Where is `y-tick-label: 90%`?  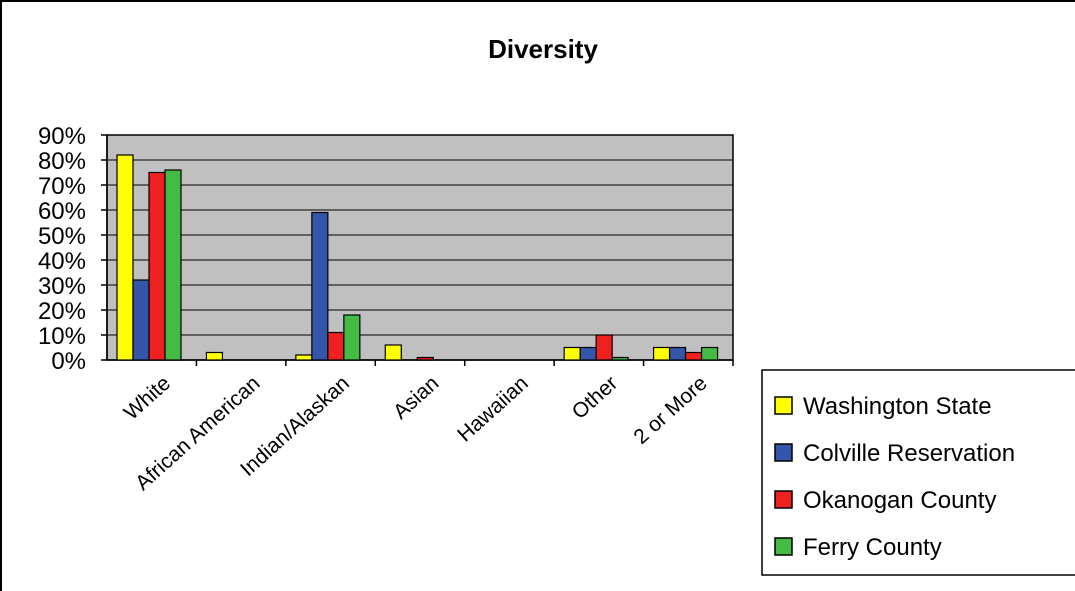 y-tick-label: 90% is located at coordinates (62, 136).